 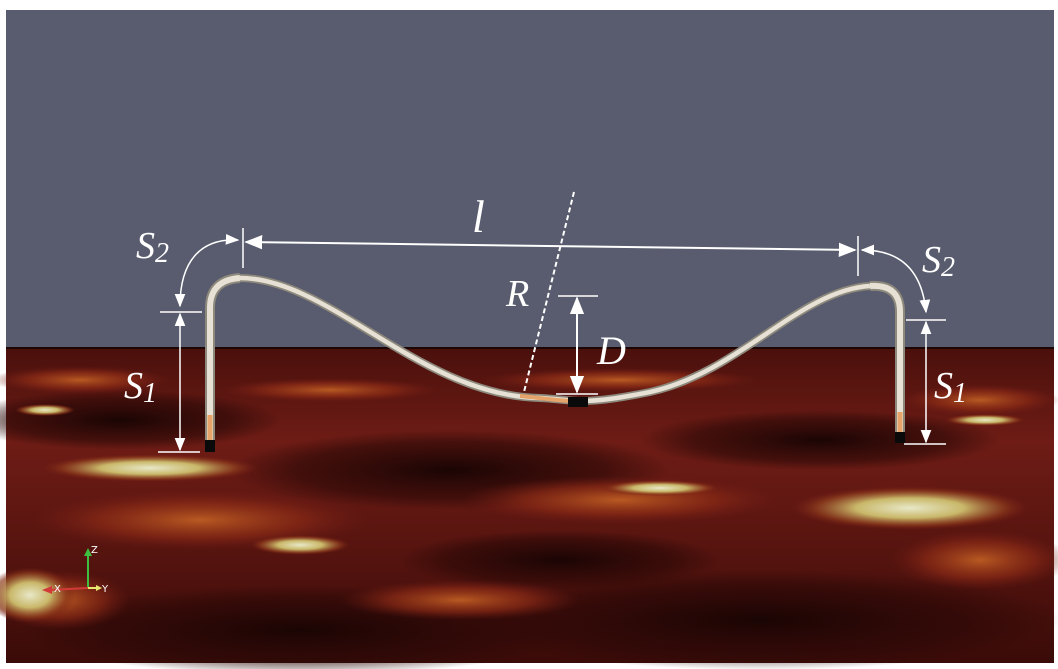 I want to click on axis-y-label: Y, so click(x=105, y=589).